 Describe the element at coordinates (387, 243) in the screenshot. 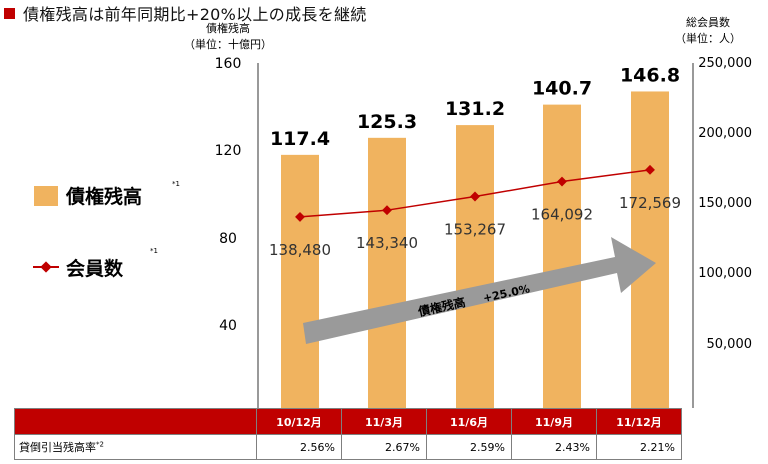

I see `line-value-label: 143,340` at that location.